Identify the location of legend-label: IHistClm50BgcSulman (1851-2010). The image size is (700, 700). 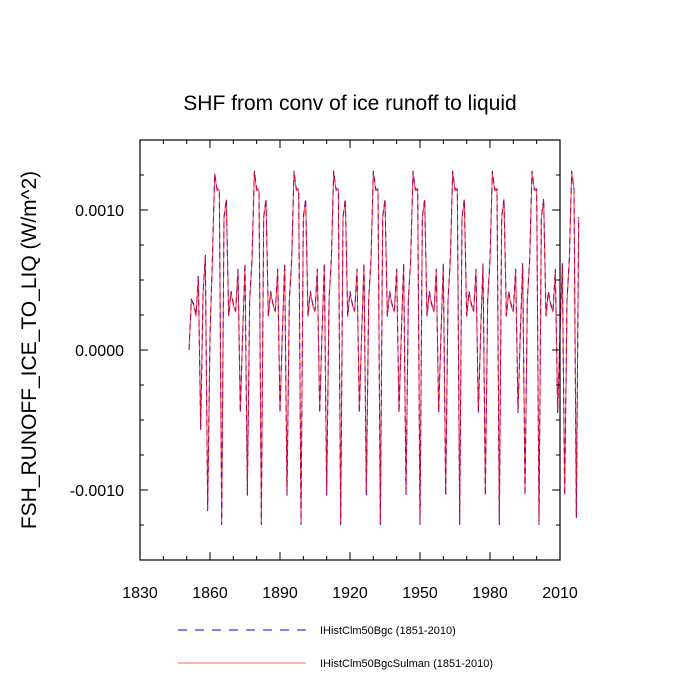
(406, 664).